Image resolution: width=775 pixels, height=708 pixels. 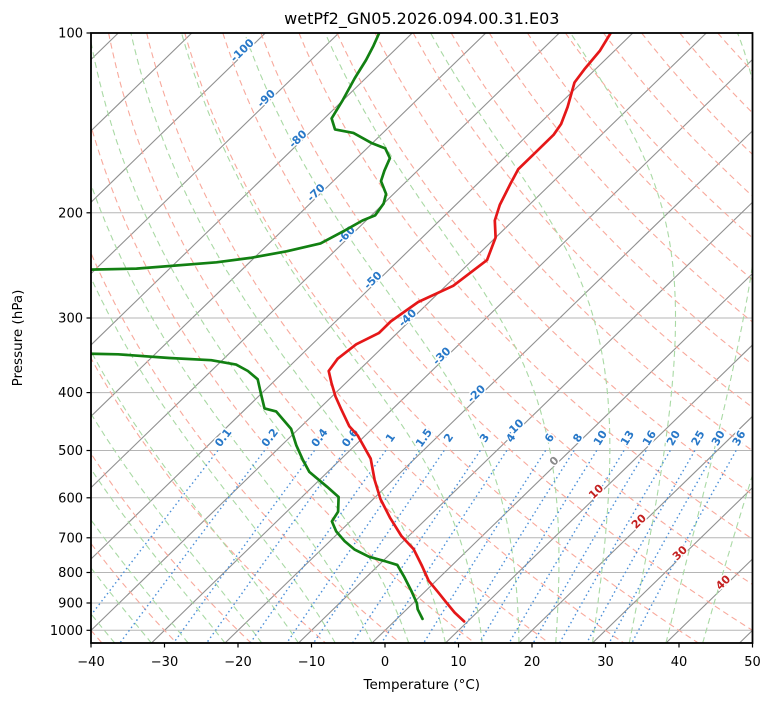 I want to click on isotherm-label: -30, so click(x=442, y=355).